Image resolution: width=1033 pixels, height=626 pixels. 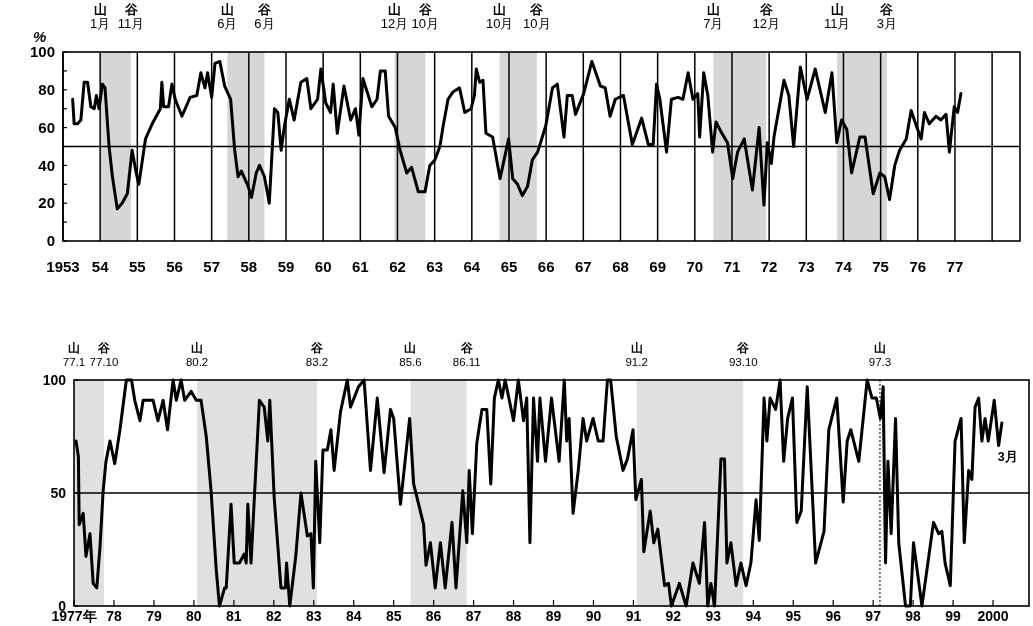 What do you see at coordinates (833, 616) in the screenshot?
I see `x-tick-label: 96` at bounding box center [833, 616].